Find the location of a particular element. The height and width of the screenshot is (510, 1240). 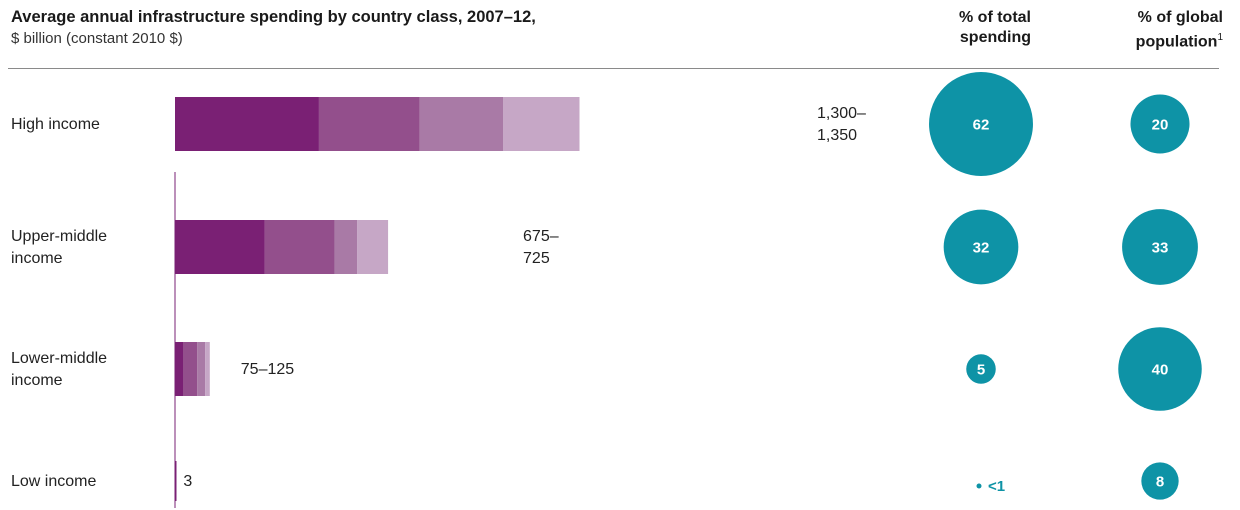

value-label-high-income: 1,300– 1,350 is located at coordinates (841, 124).